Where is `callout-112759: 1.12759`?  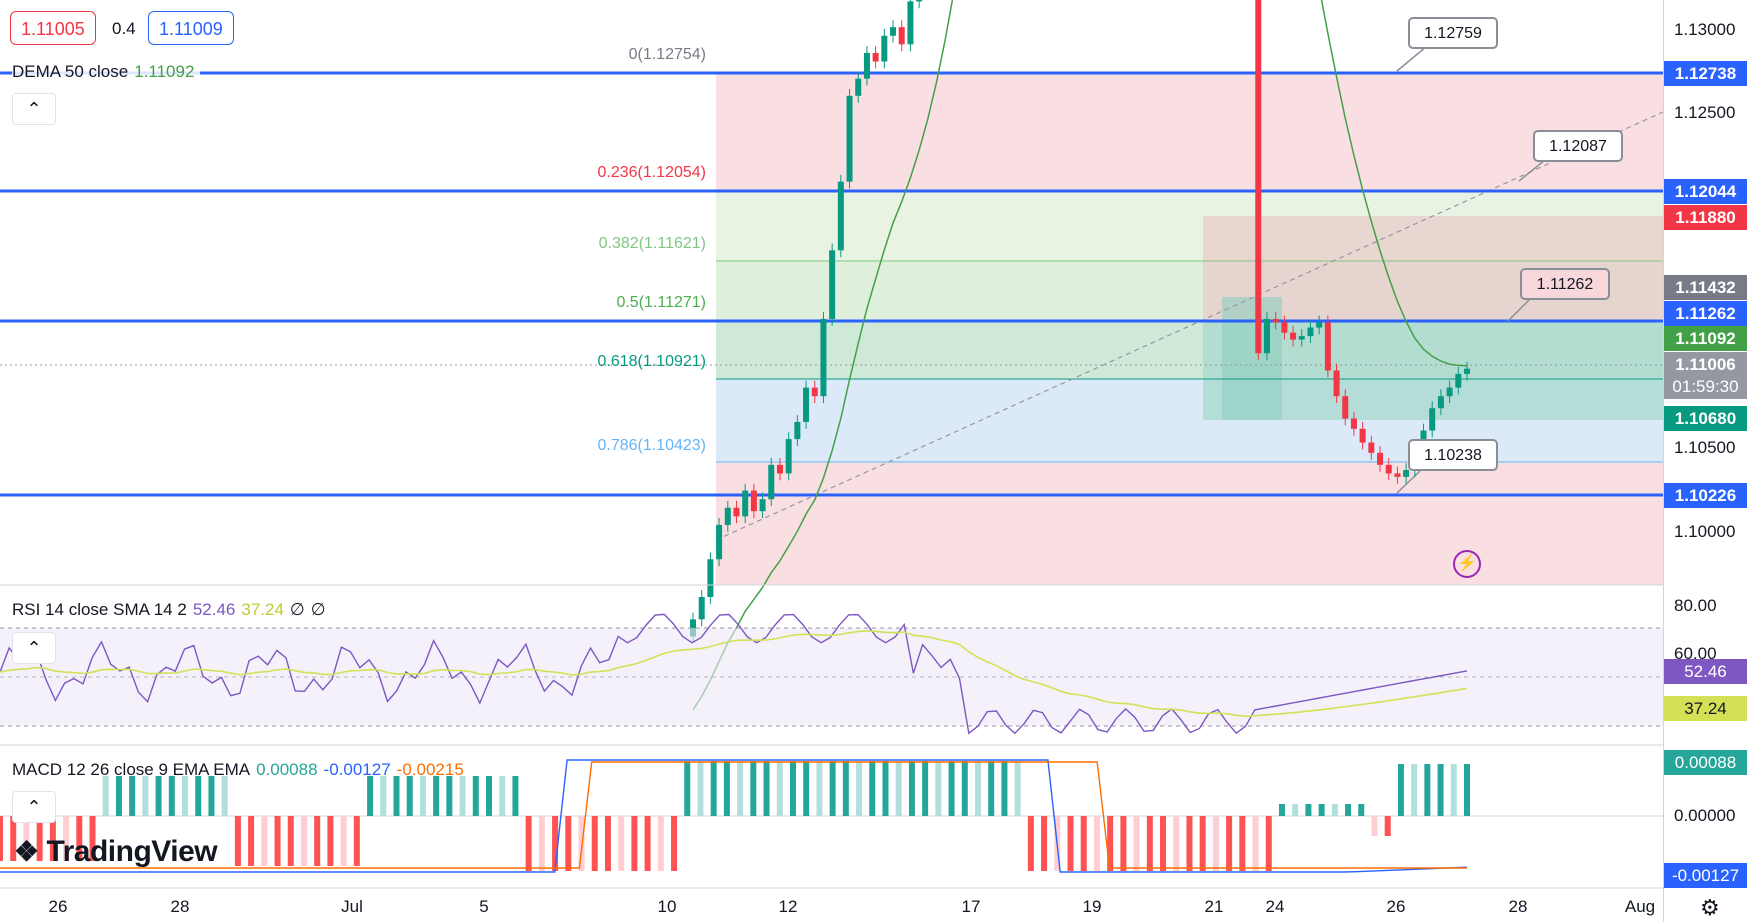
callout-112759: 1.12759 is located at coordinates (1453, 33).